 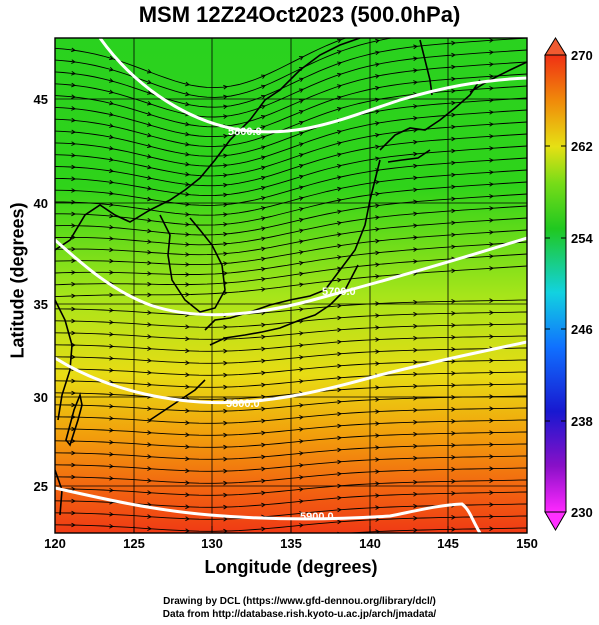 What do you see at coordinates (291, 372) in the screenshot?
I see `contour-5800-south` at bounding box center [291, 372].